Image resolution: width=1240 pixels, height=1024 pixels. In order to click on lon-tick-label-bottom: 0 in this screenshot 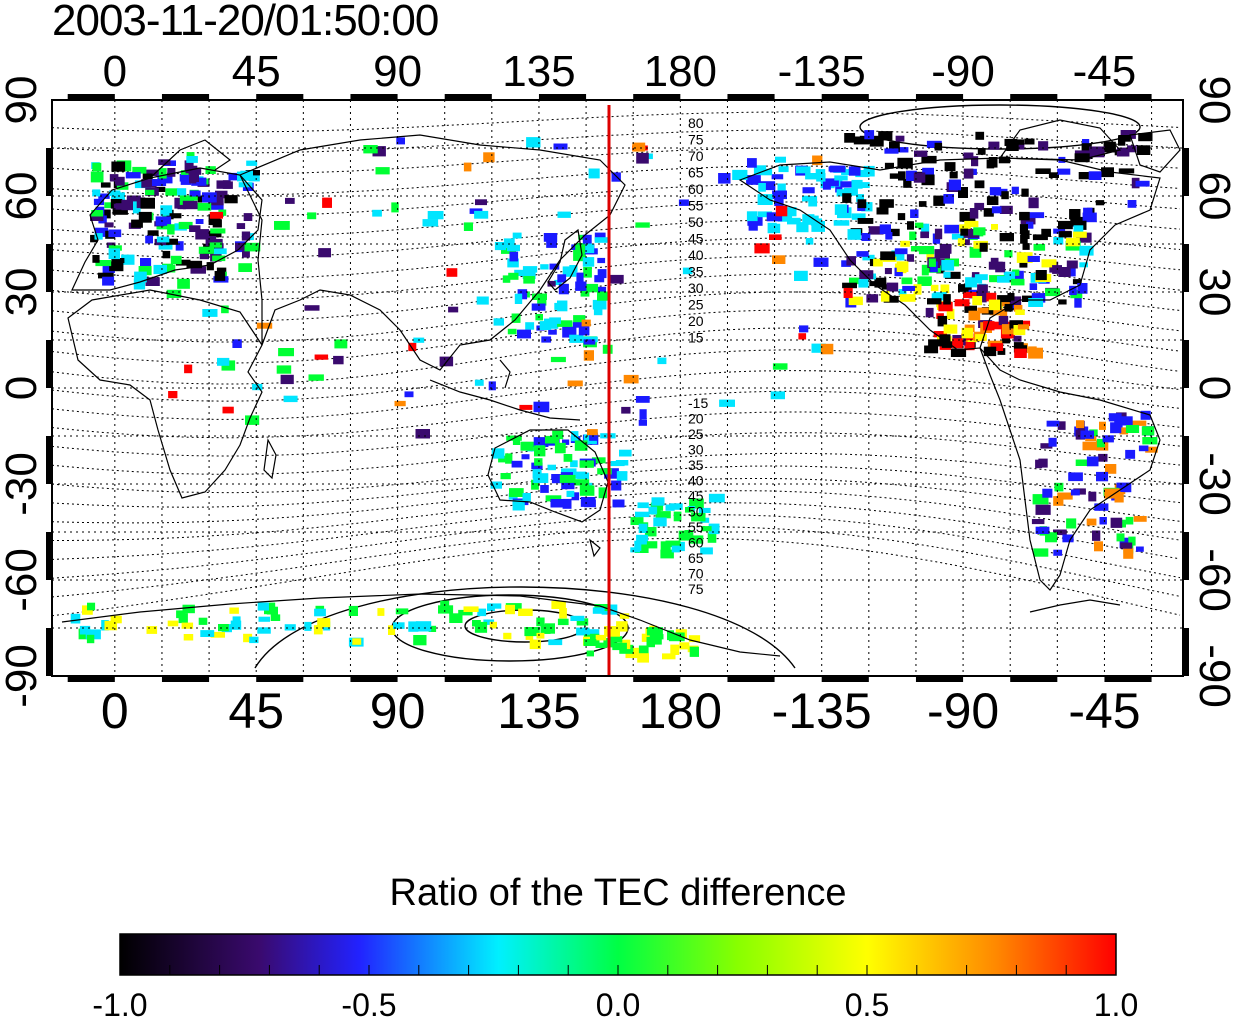, I will do `click(115, 711)`.